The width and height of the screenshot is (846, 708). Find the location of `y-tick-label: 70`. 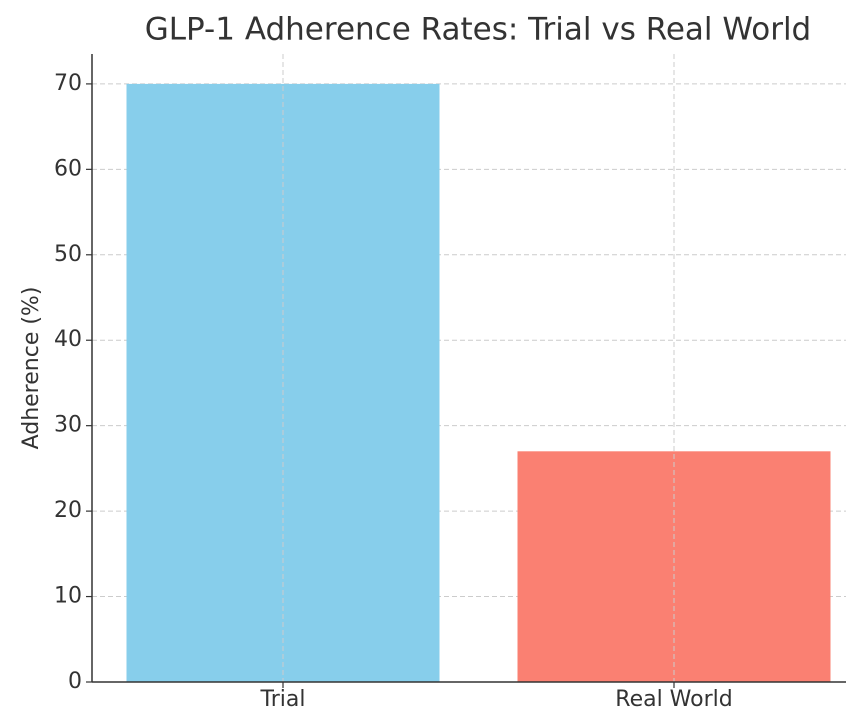

y-tick-label: 70 is located at coordinates (68, 83).